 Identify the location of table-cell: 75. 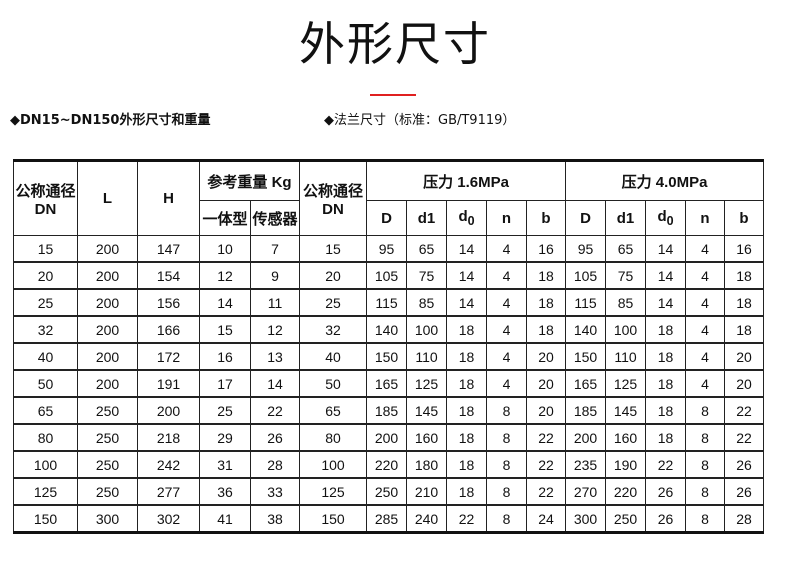
(626, 275).